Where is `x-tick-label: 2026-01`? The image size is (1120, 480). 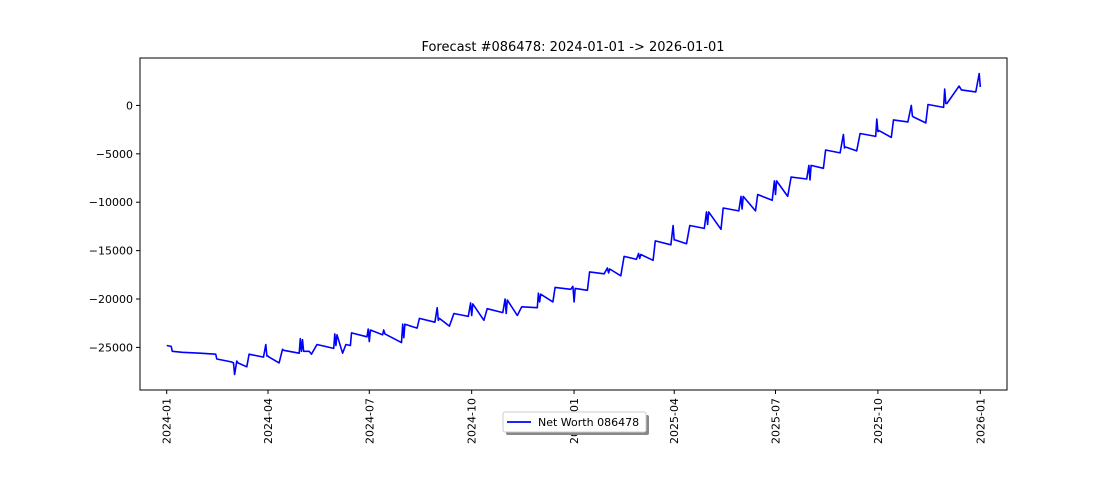 x-tick-label: 2026-01 is located at coordinates (980, 421).